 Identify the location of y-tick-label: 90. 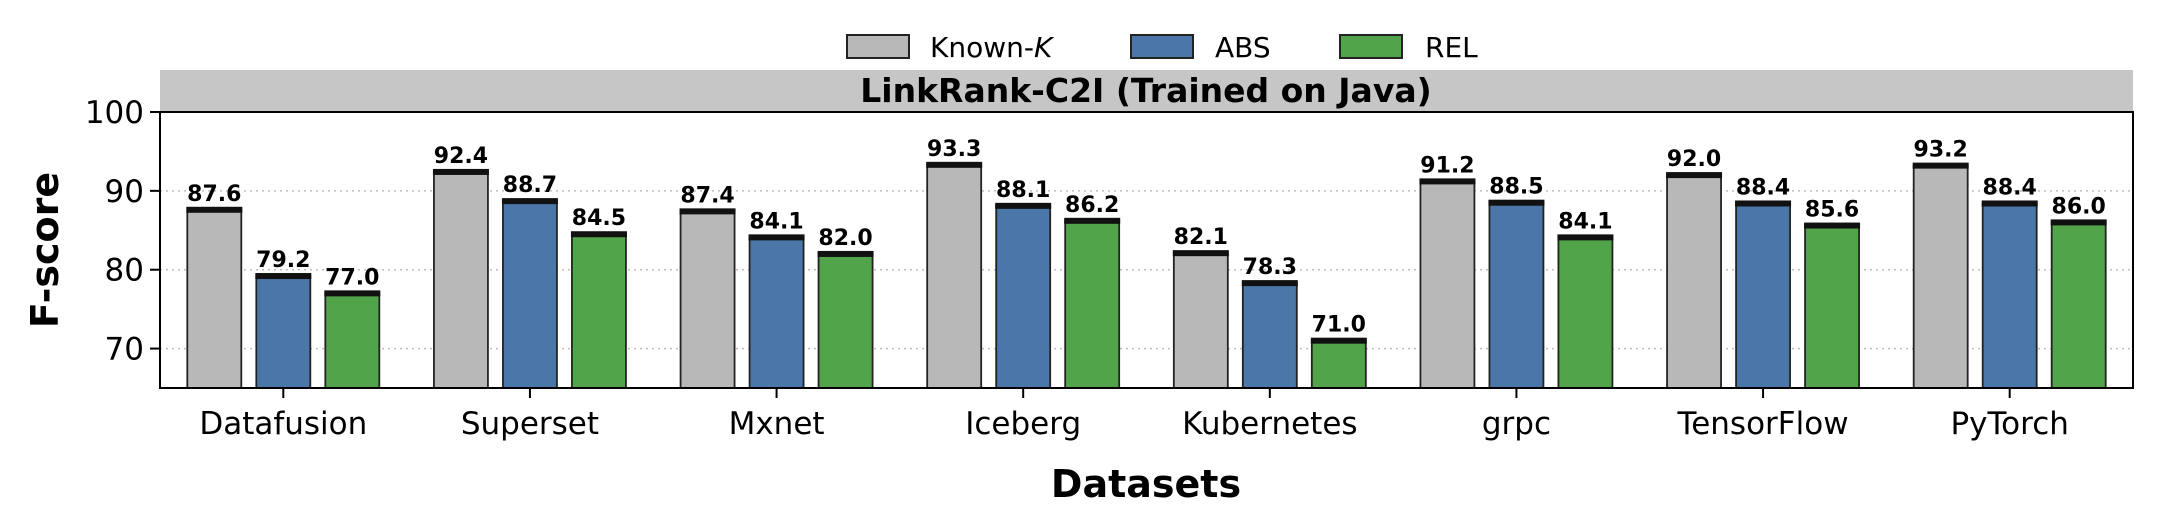
(124, 192).